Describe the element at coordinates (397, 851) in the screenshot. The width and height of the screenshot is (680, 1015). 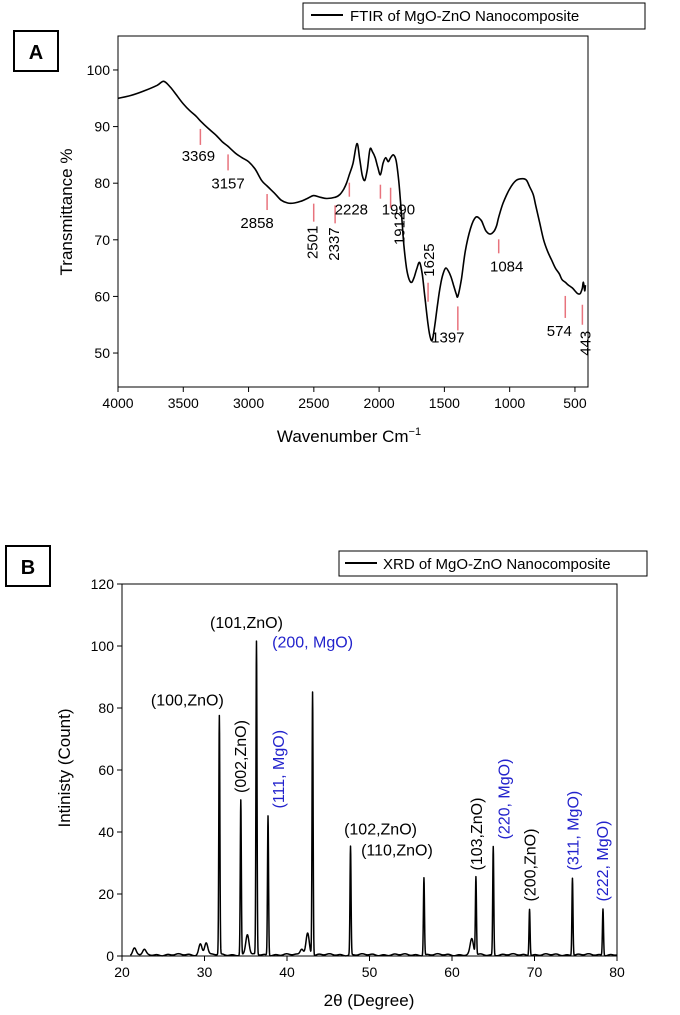
I see `xrd-peak-label: (110,ZnO)` at that location.